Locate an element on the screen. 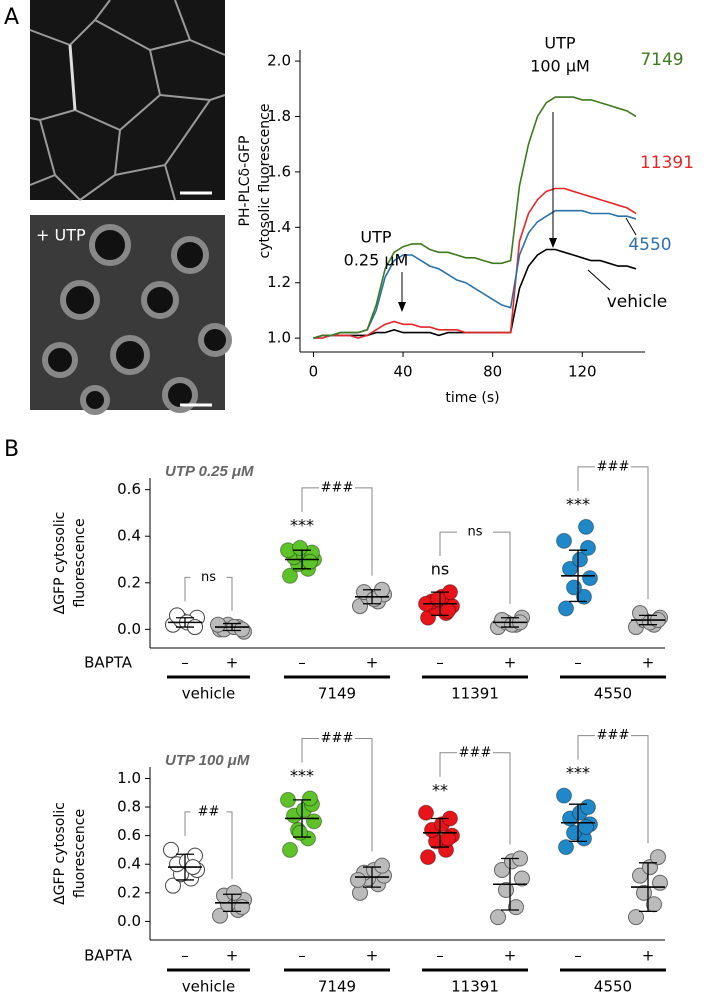 The width and height of the screenshot is (712, 997). annotation: 0.25 μM is located at coordinates (376, 260).